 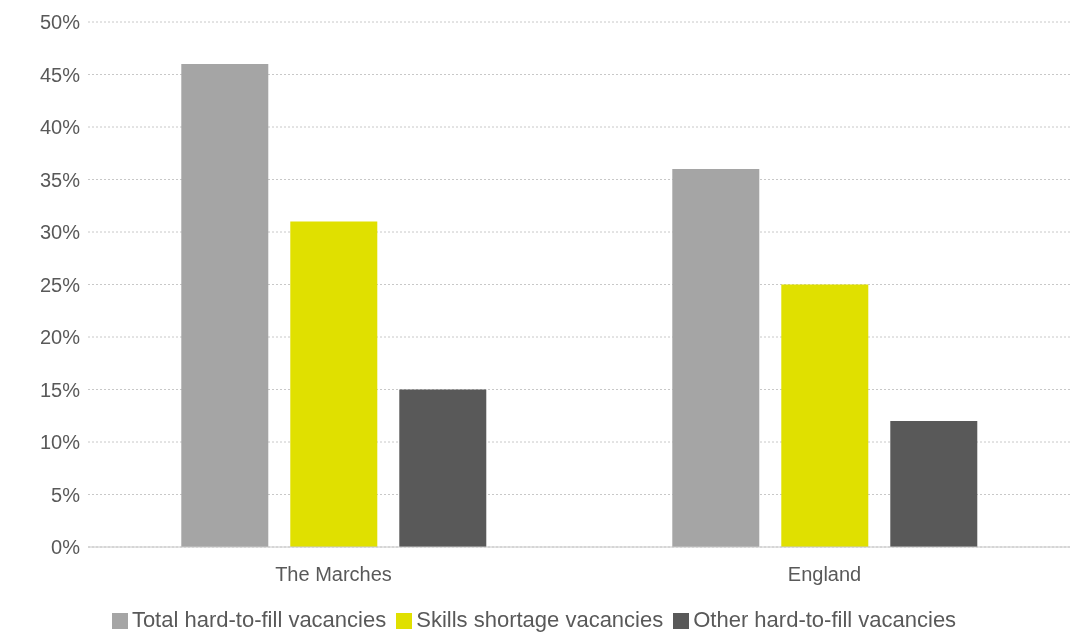 What do you see at coordinates (60, 389) in the screenshot?
I see `y-tick-label: 15%` at bounding box center [60, 389].